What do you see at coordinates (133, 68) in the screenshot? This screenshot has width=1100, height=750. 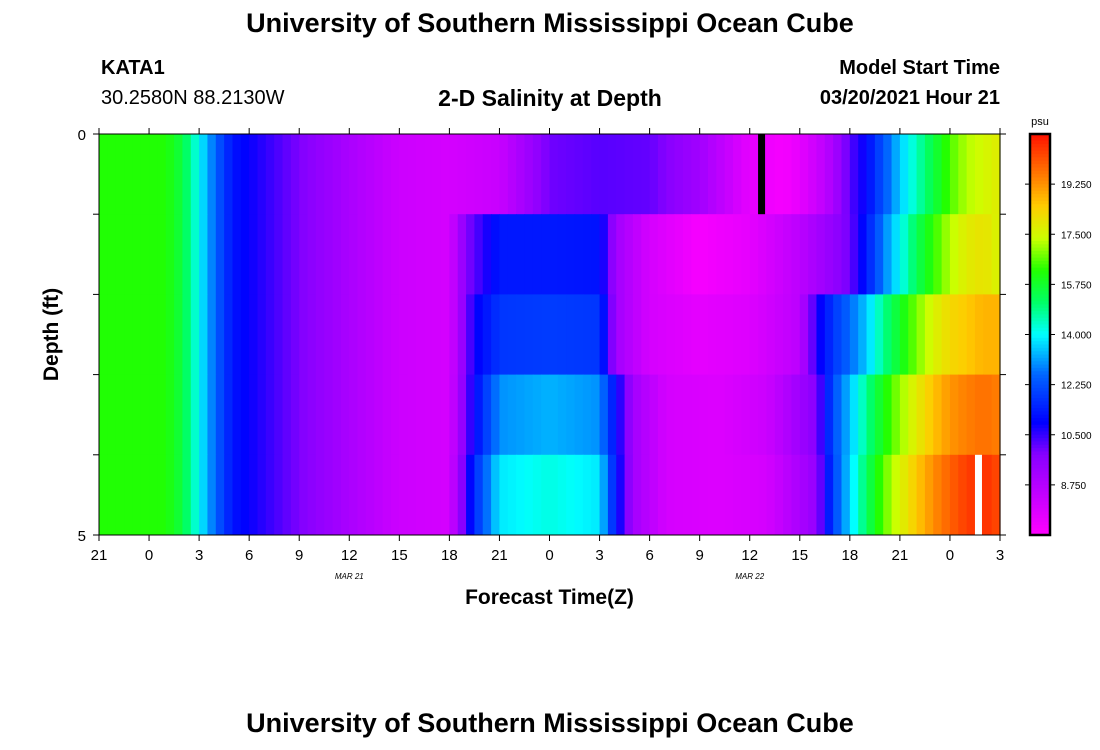 I see `station-id: KATA1` at bounding box center [133, 68].